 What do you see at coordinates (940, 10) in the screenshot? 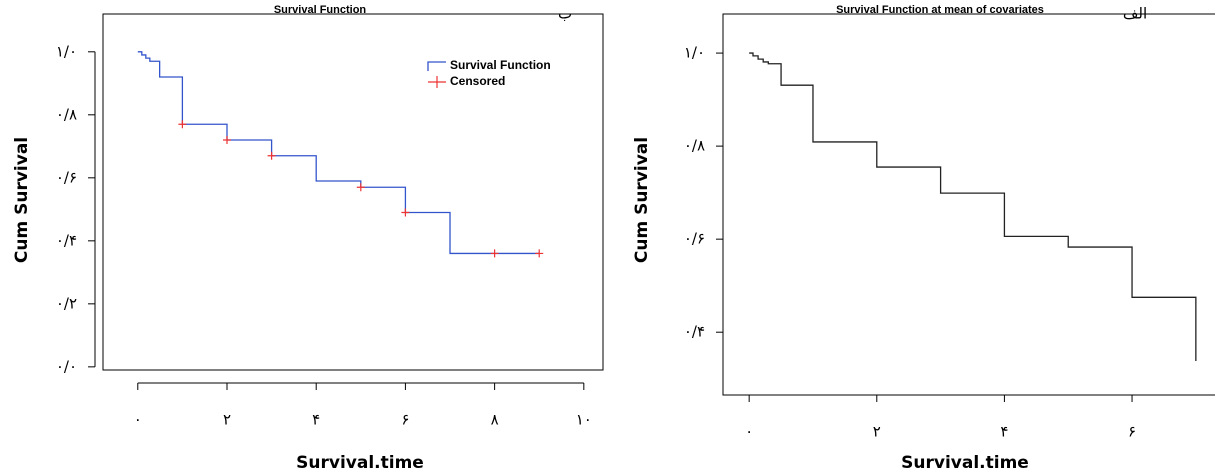
I see `chart-title: Survival Function at mean of covariates` at bounding box center [940, 10].